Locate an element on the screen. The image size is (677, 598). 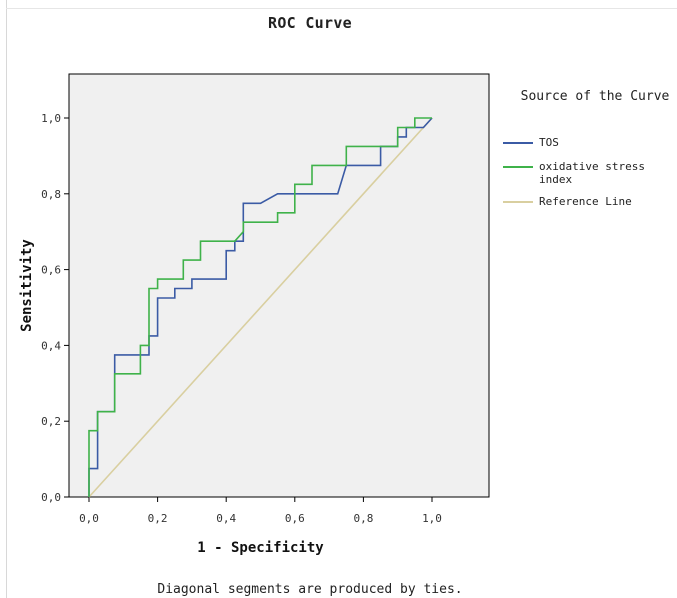
x-axis: 0,0 0,2 0,4 0,6 0,8 1,0 is located at coordinates (260, 511).